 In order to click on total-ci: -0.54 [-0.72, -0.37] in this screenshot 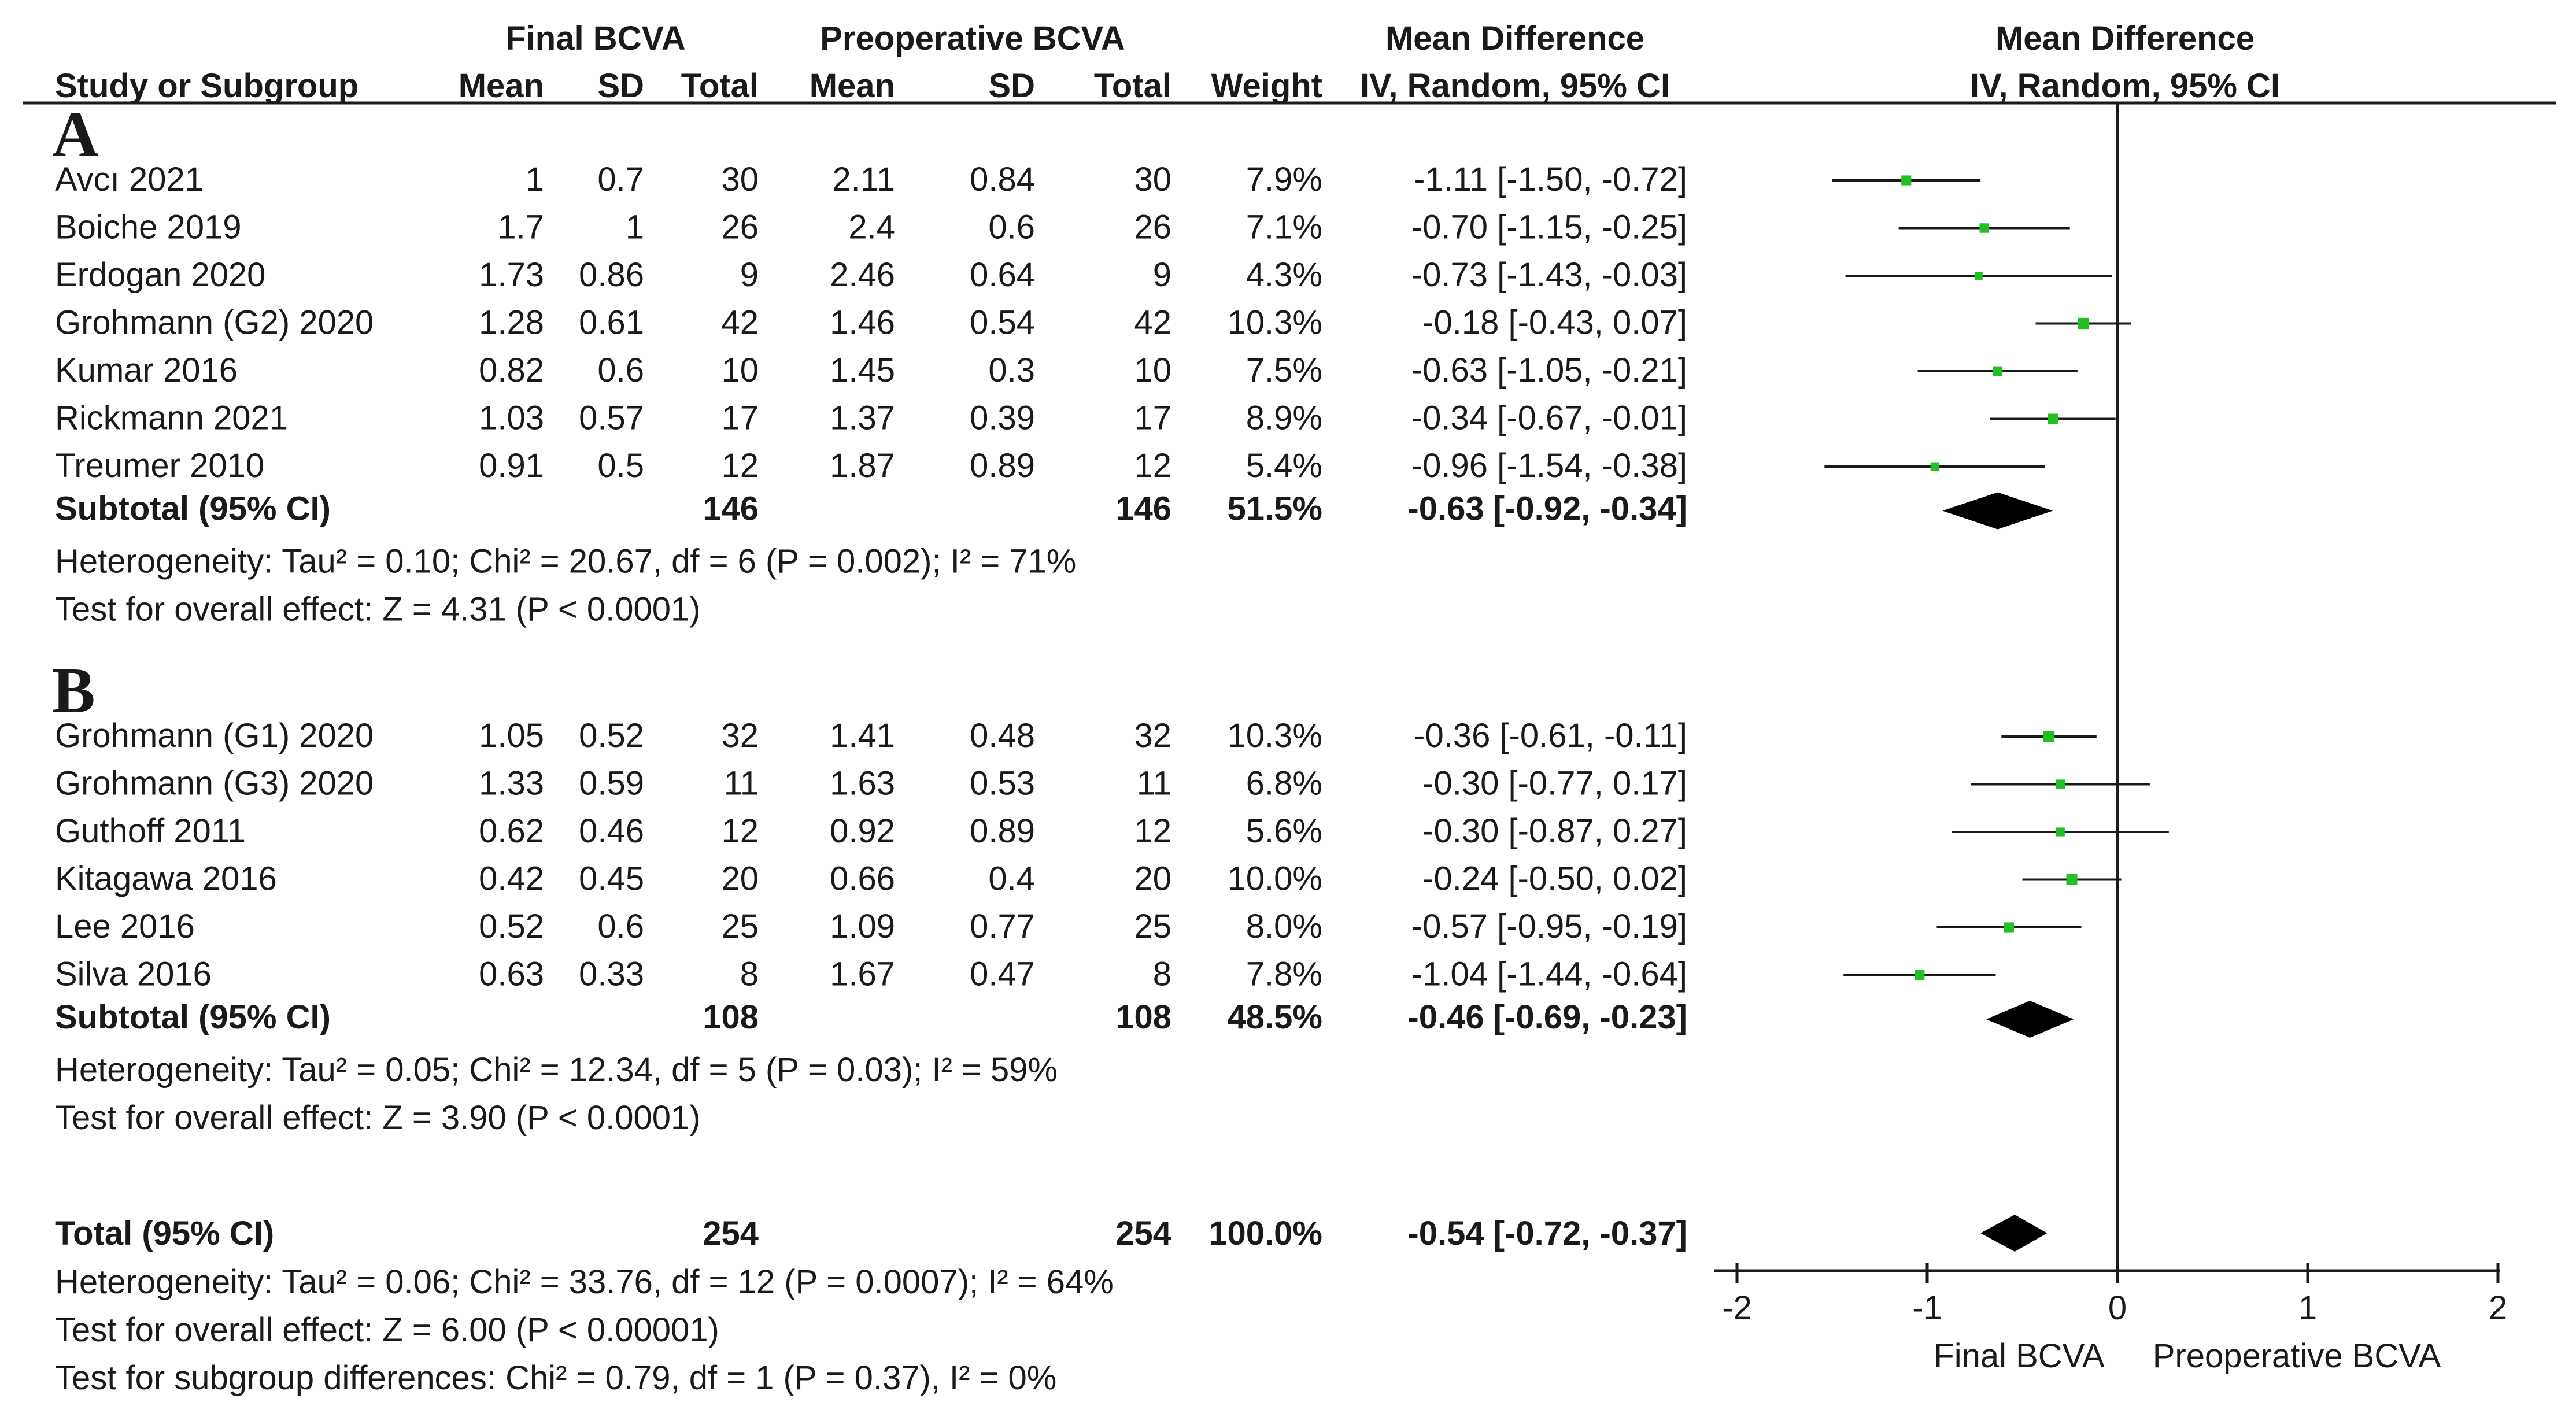, I will do `click(1547, 1233)`.